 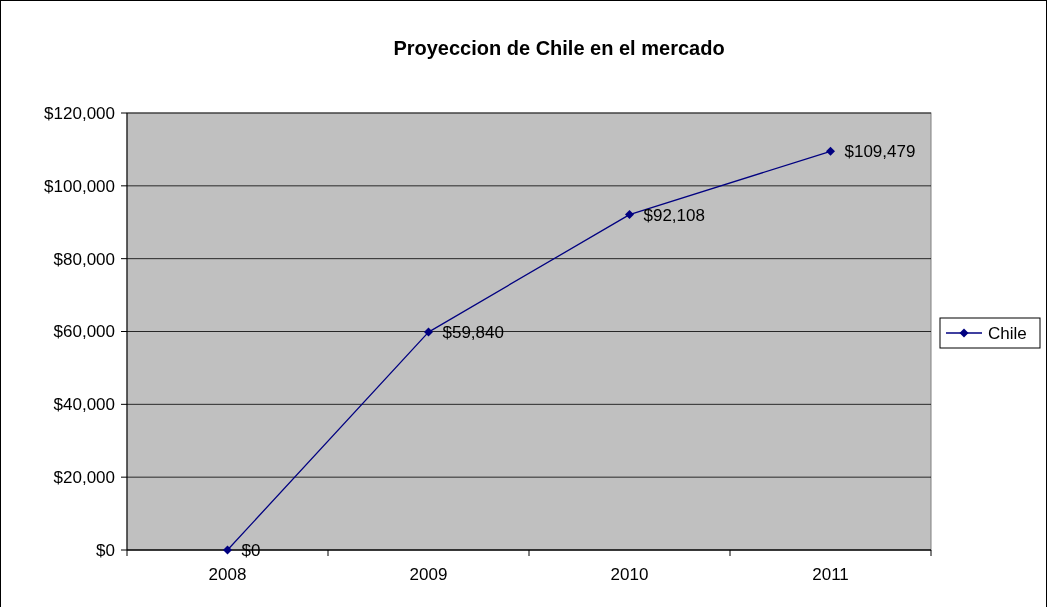 I want to click on y-tick-label: $80,000, so click(x=84, y=259).